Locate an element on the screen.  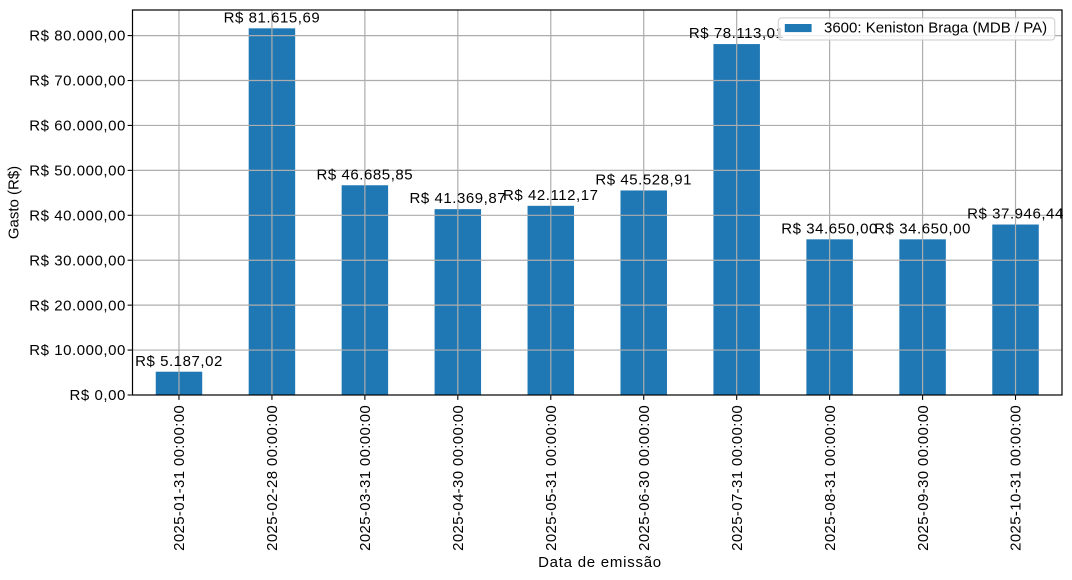
svg-text: 2025-03-31 00:00:00 is located at coordinates (365, 478).